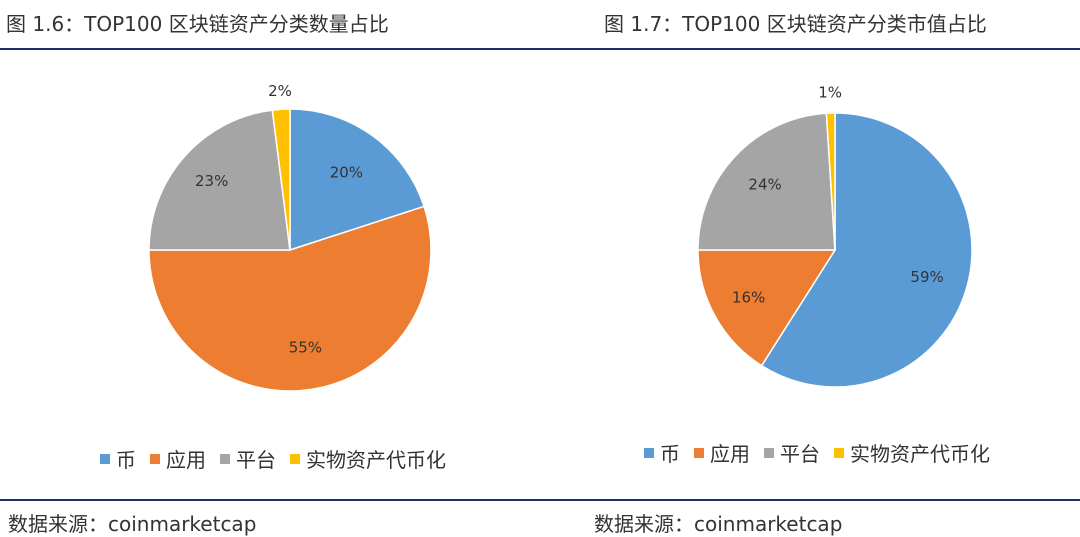 Image resolution: width=1080 pixels, height=537 pixels. What do you see at coordinates (305, 348) in the screenshot?
I see `pie-label-application: 55%` at bounding box center [305, 348].